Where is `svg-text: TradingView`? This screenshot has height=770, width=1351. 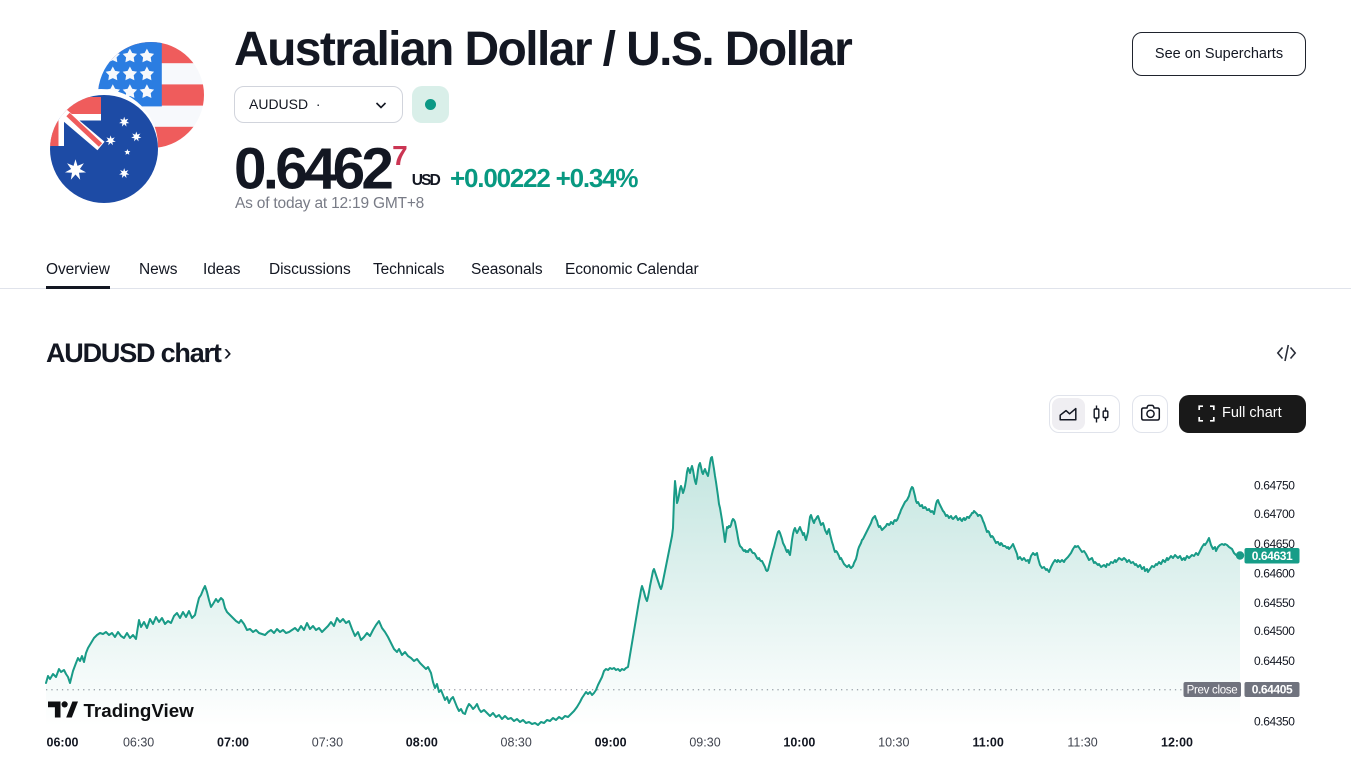
svg-text: TradingView is located at coordinates (139, 711).